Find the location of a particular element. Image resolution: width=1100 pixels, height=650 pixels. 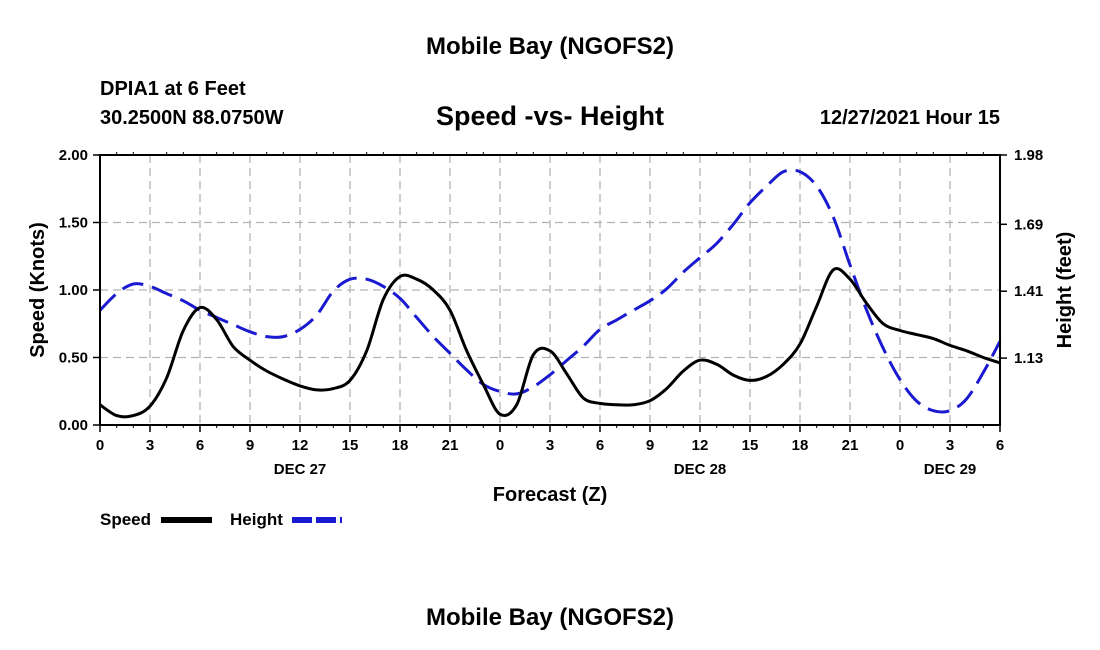

chart-page-title: Mobile Bay (NGOFS2) is located at coordinates (550, 46).